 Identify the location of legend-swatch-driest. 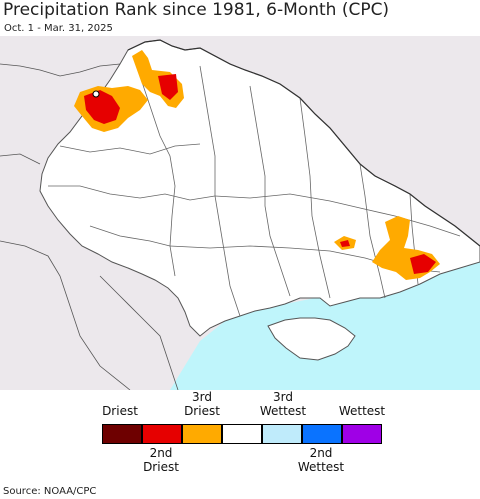
(122, 434).